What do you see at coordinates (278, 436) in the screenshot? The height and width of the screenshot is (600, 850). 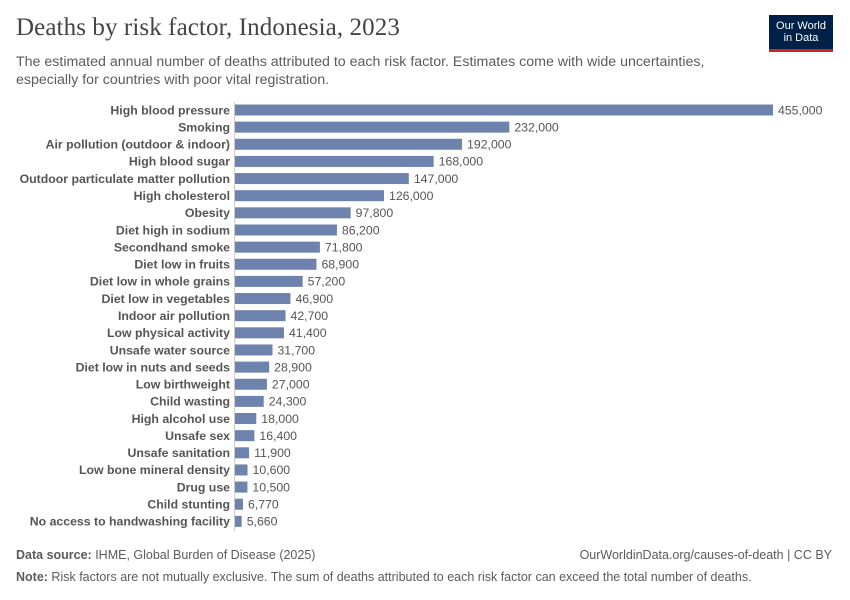 I see `value-label: 16,400` at bounding box center [278, 436].